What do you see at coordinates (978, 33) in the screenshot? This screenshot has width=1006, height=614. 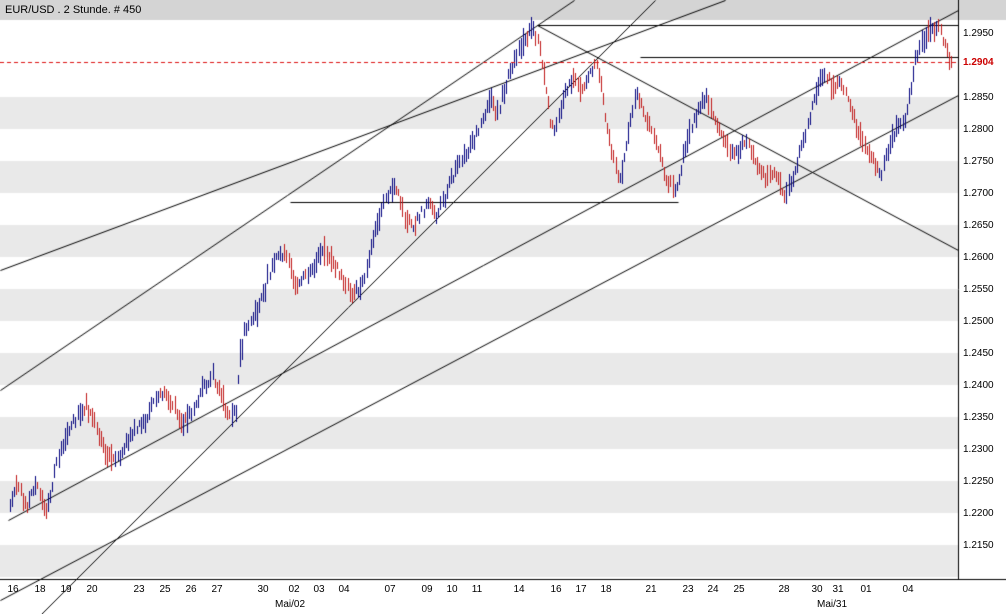 I see `price-axis-label: 1.2950` at bounding box center [978, 33].